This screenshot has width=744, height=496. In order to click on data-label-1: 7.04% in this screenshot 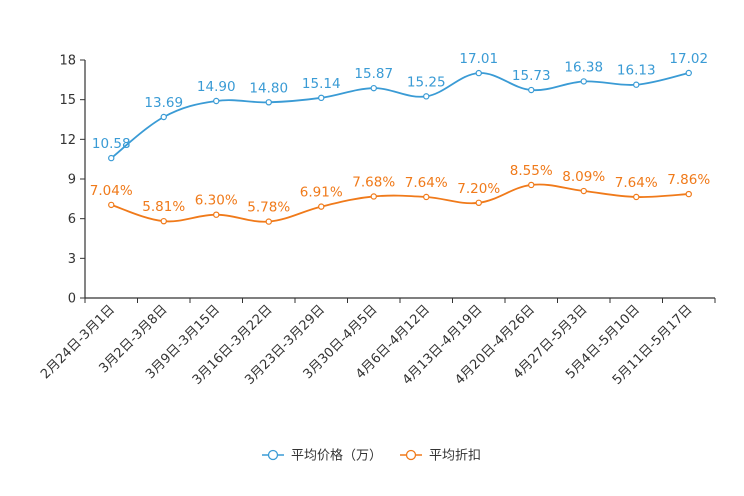, I will do `click(111, 191)`.